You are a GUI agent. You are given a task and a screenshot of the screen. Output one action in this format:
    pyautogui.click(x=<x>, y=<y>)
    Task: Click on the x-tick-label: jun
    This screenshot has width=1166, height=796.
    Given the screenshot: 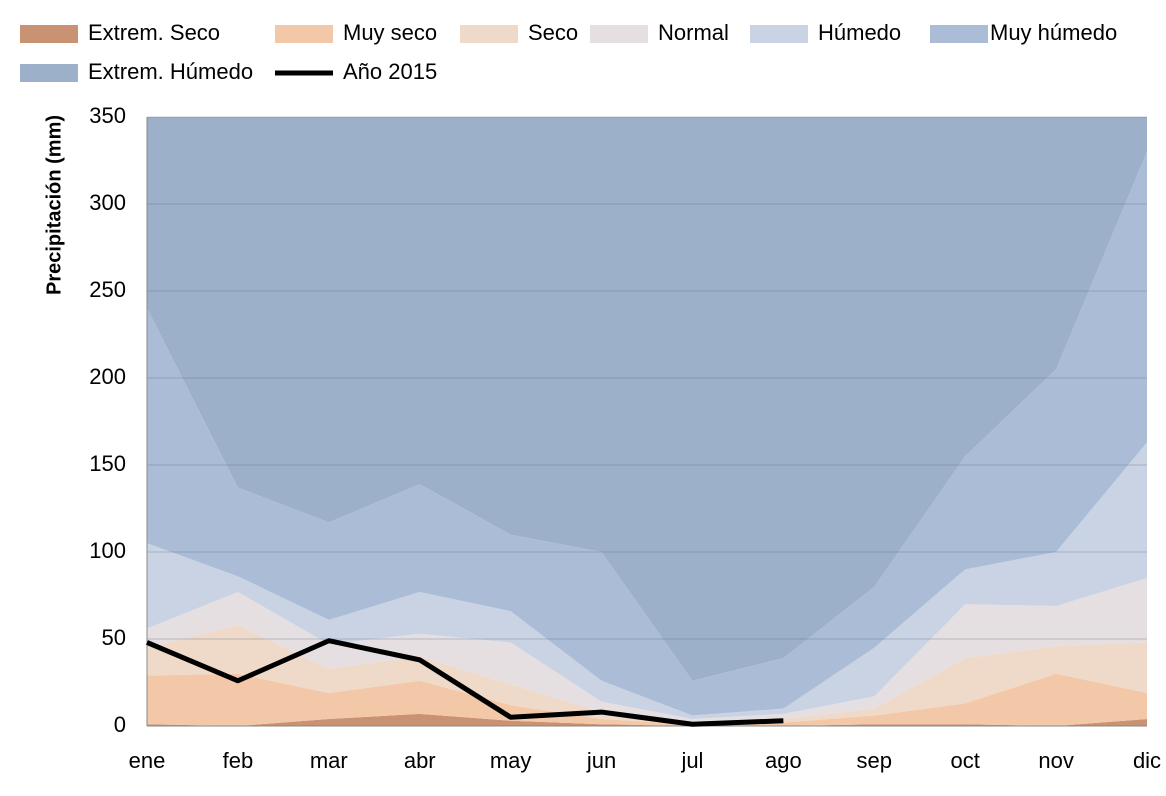 What is the action you would take?
    pyautogui.click(x=601, y=760)
    